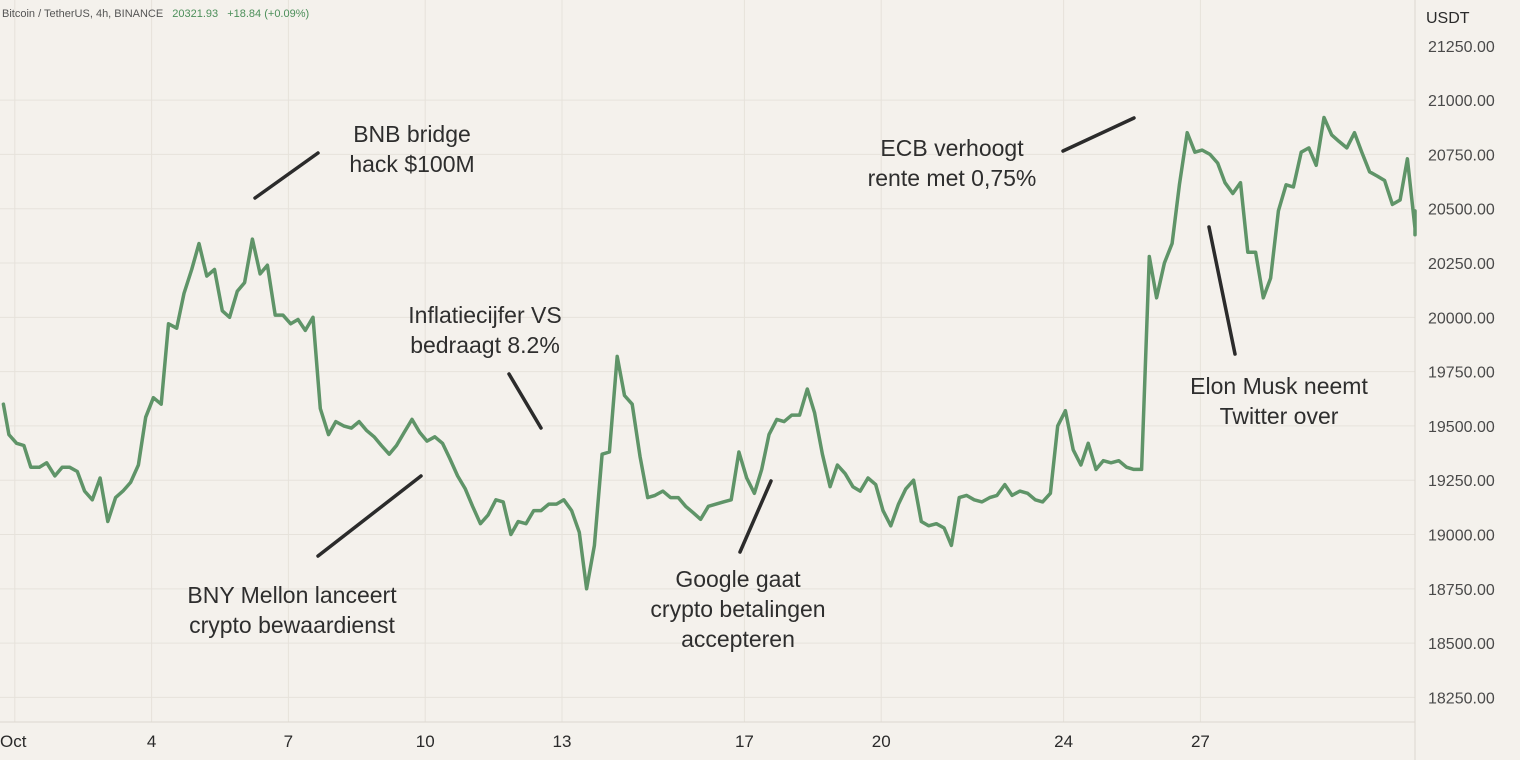 This screenshot has width=1520, height=760. Describe the element at coordinates (1279, 401) in the screenshot. I see `annotation-label: Elon Musk neemt Twitter over` at that location.